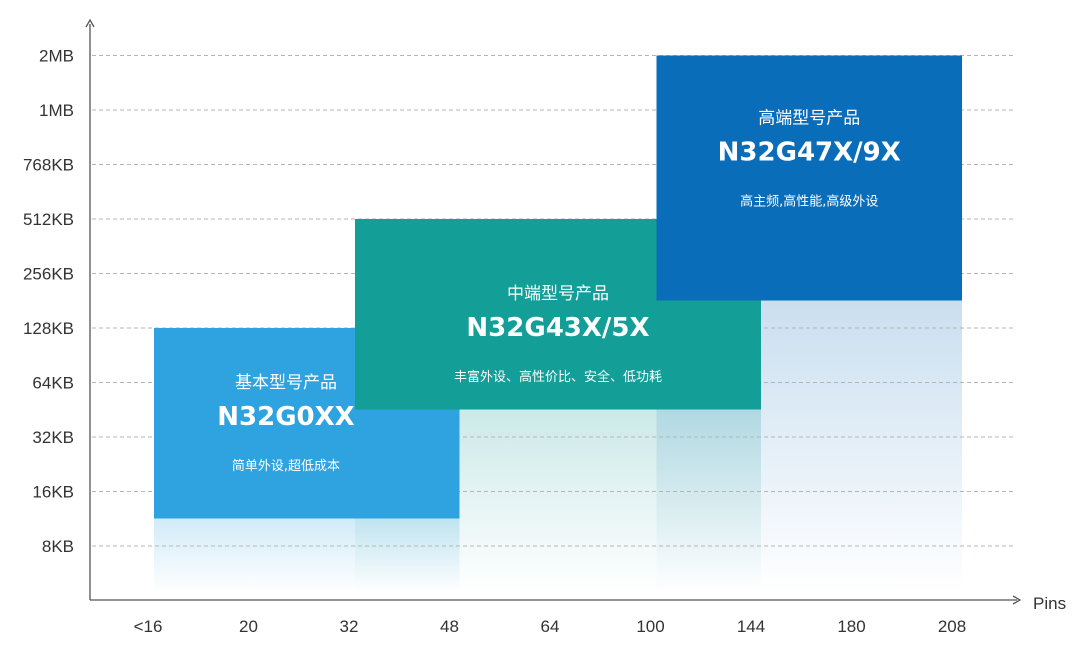  Describe the element at coordinates (56, 56) in the screenshot. I see `y-tick-label: 2MB` at that location.